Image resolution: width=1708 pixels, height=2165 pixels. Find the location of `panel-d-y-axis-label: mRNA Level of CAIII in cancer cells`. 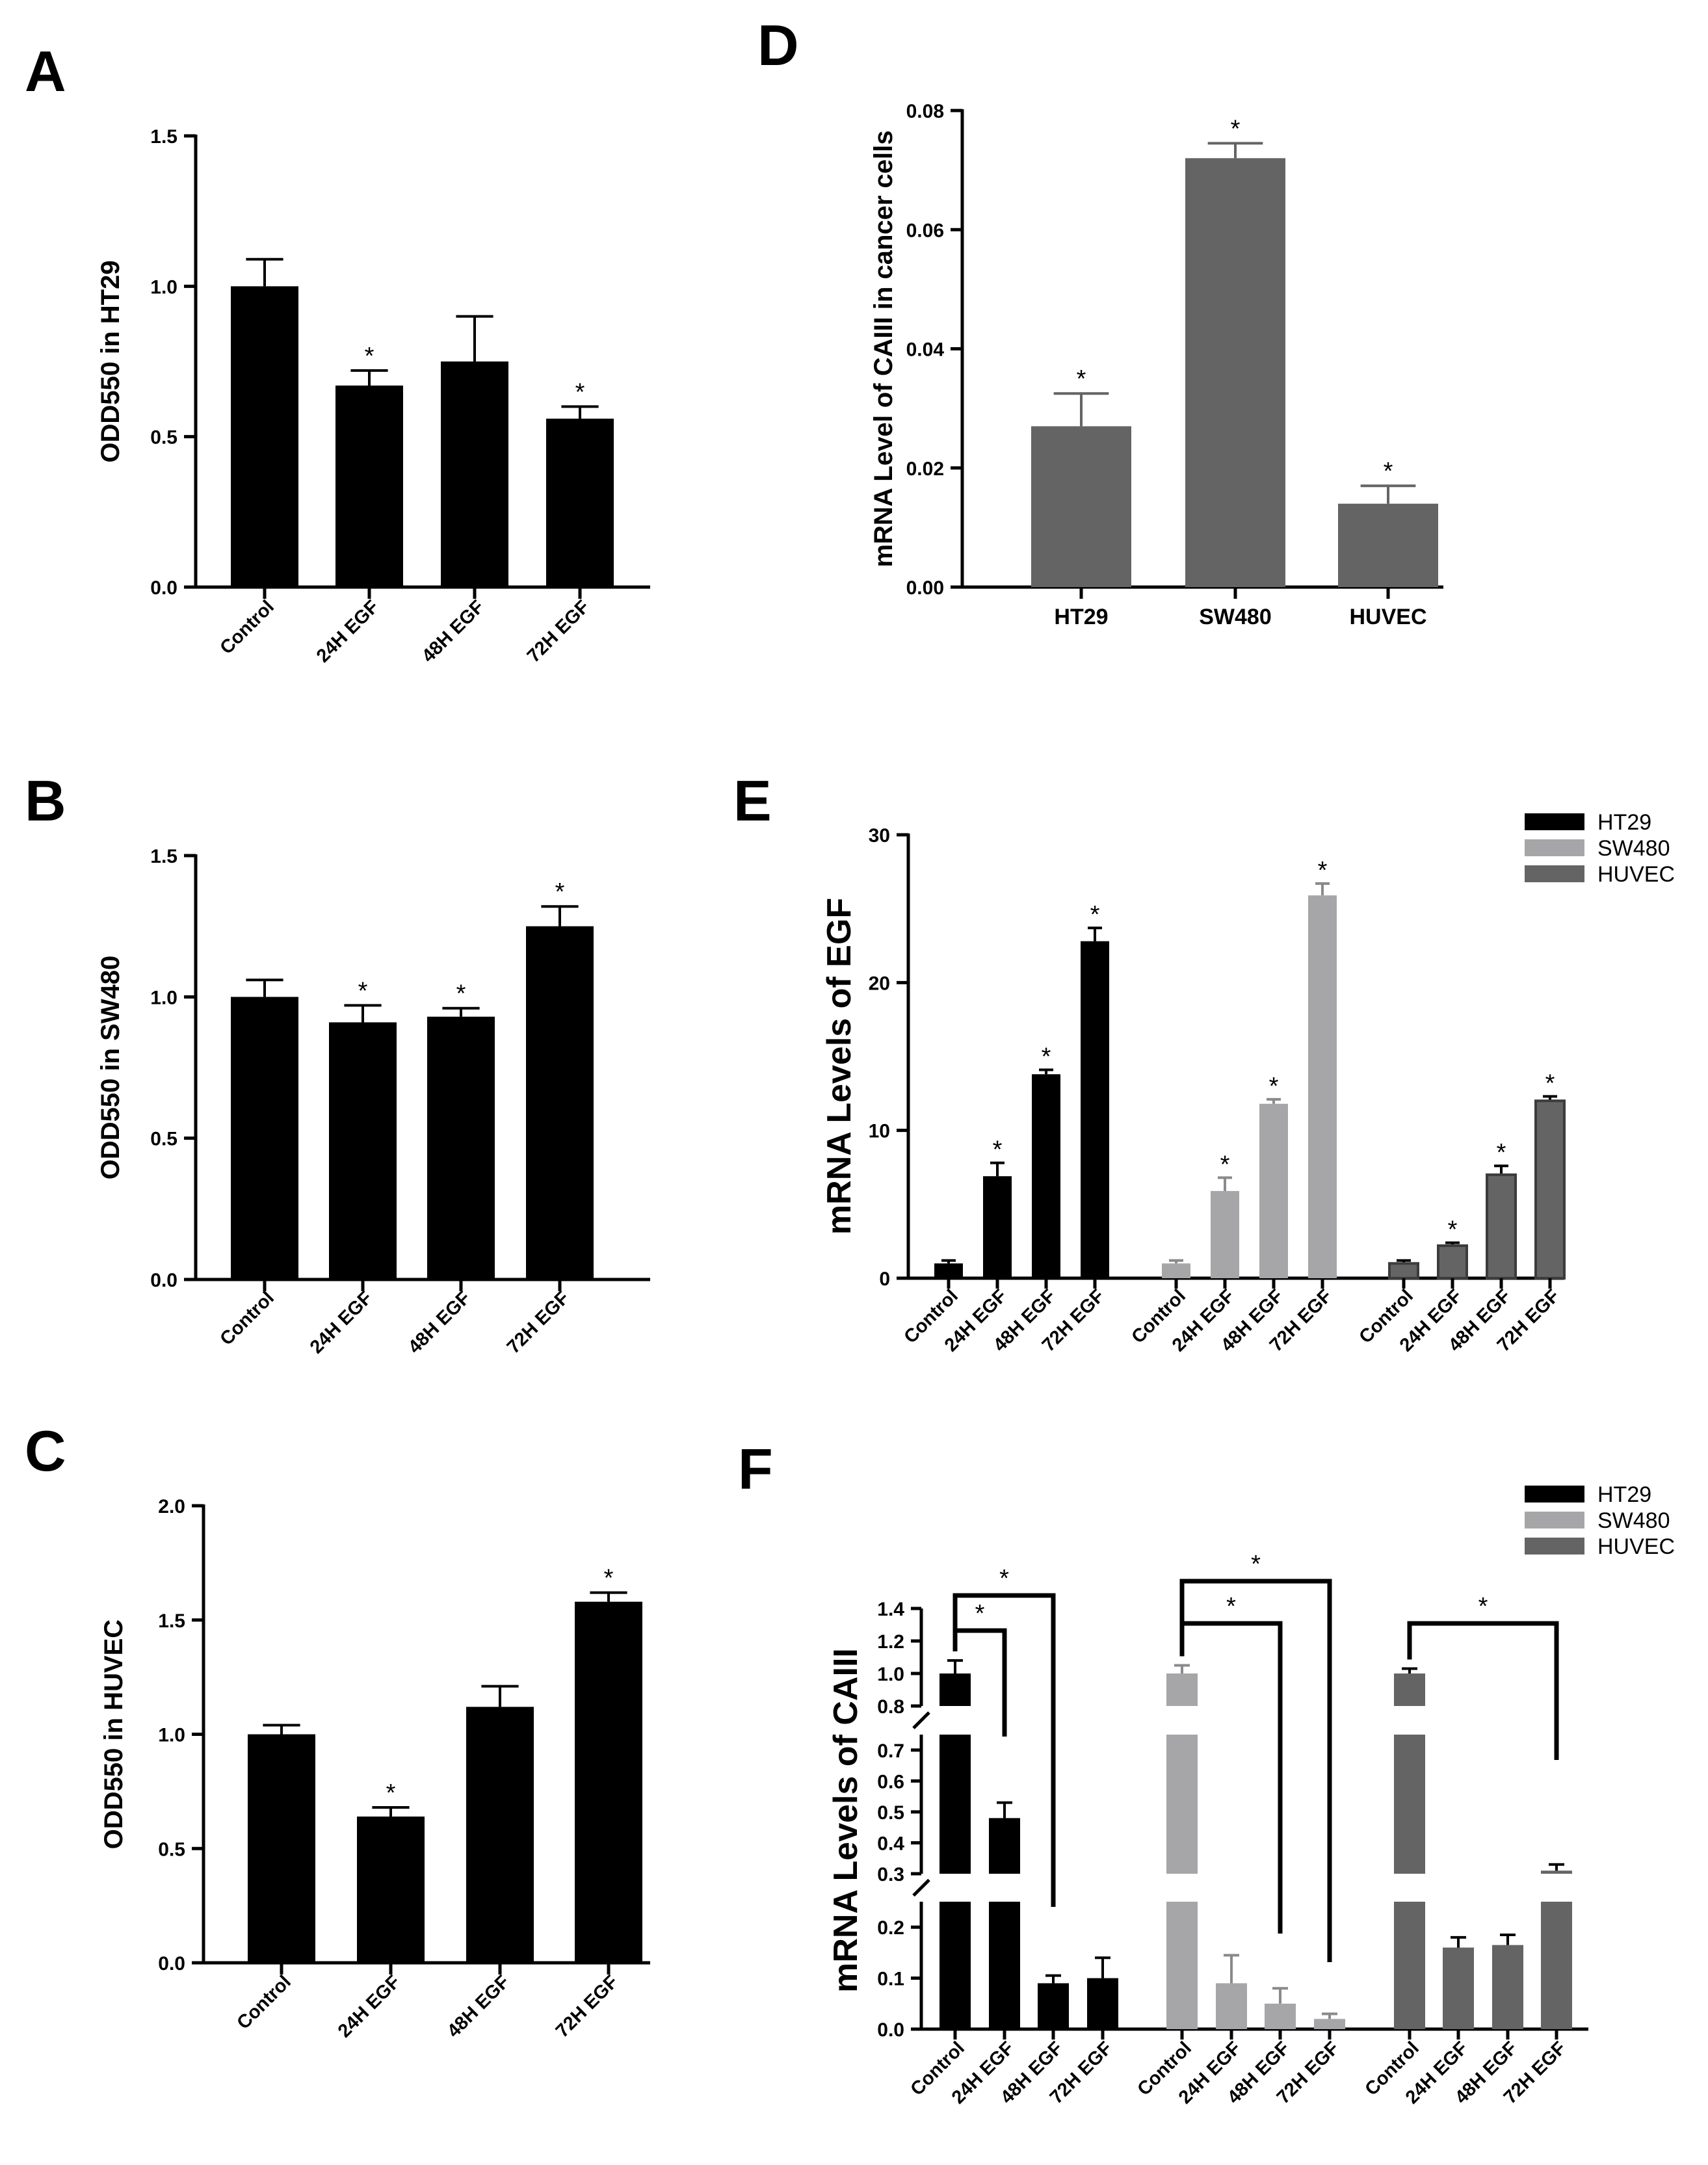

panel-d-y-axis-label: mRNA Level of CAIII in cancer cells is located at coordinates (883, 348).